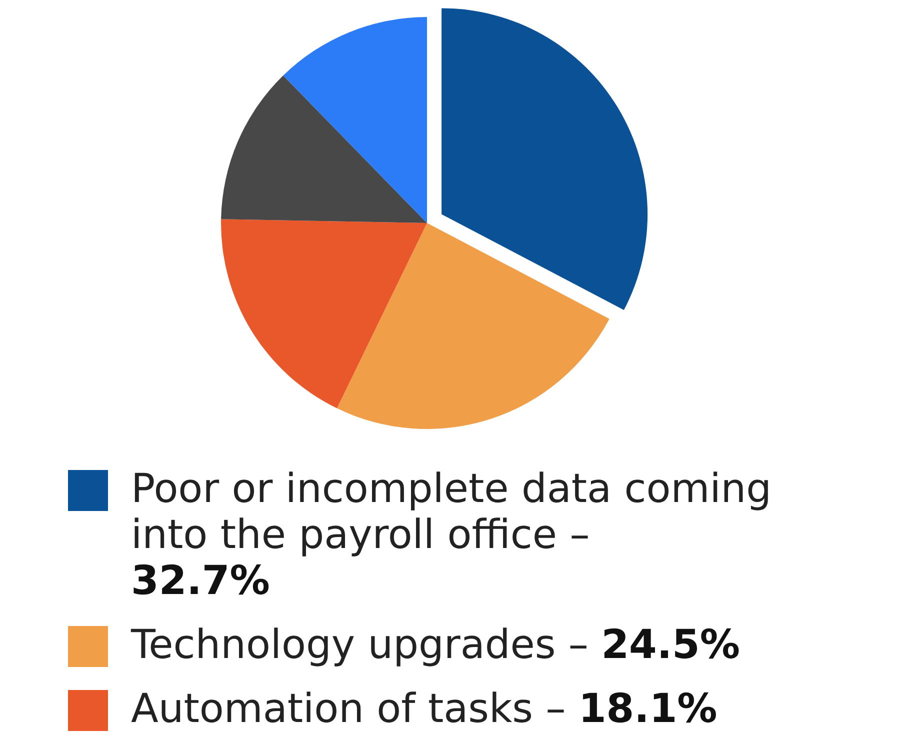 The image size is (900, 750). What do you see at coordinates (359, 645) in the screenshot?
I see `legend-label: Technology upgrades –` at bounding box center [359, 645].